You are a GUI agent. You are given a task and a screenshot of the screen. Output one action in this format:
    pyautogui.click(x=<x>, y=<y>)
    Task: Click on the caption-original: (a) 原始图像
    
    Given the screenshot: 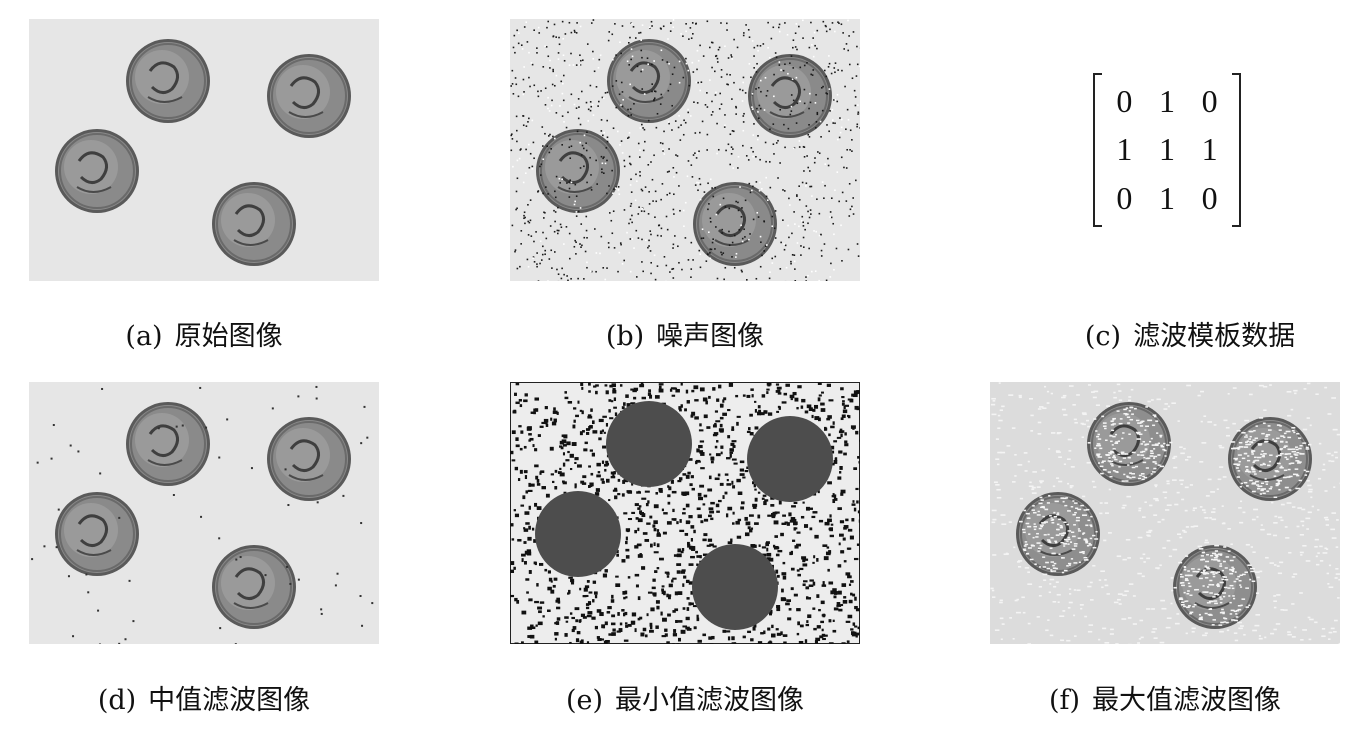 What is the action you would take?
    pyautogui.click(x=204, y=333)
    